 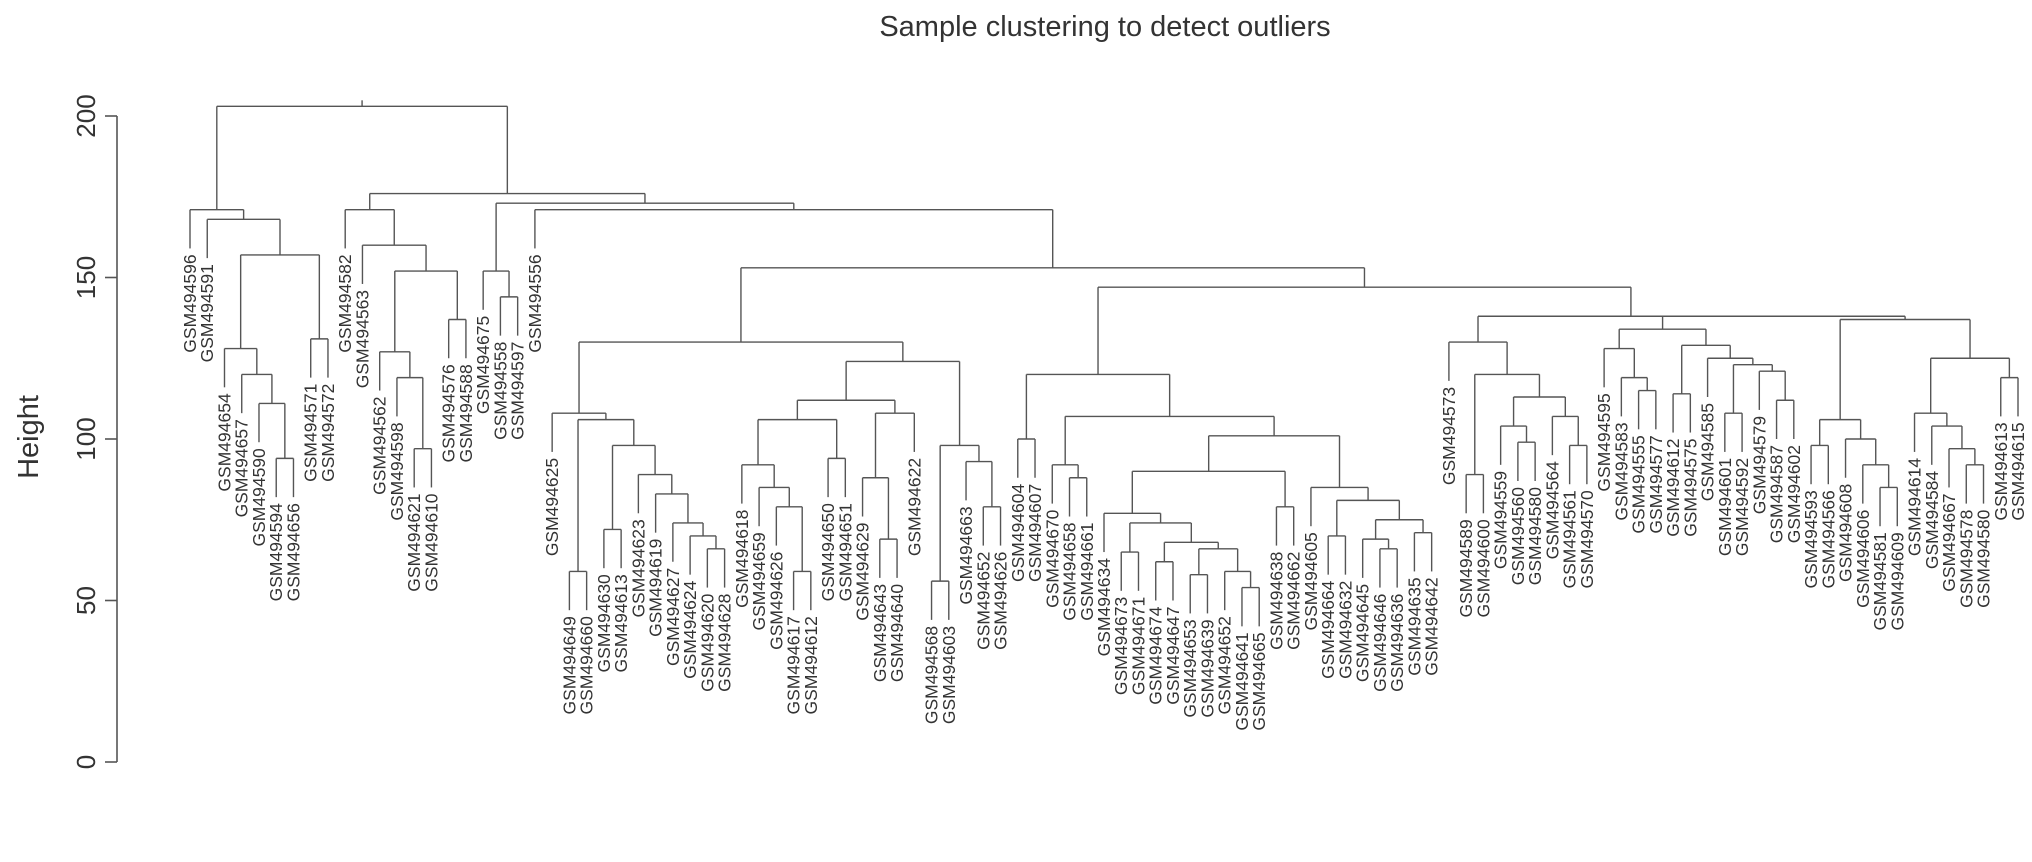 I want to click on leaf-label: GSM494564, so click(x=1552, y=510).